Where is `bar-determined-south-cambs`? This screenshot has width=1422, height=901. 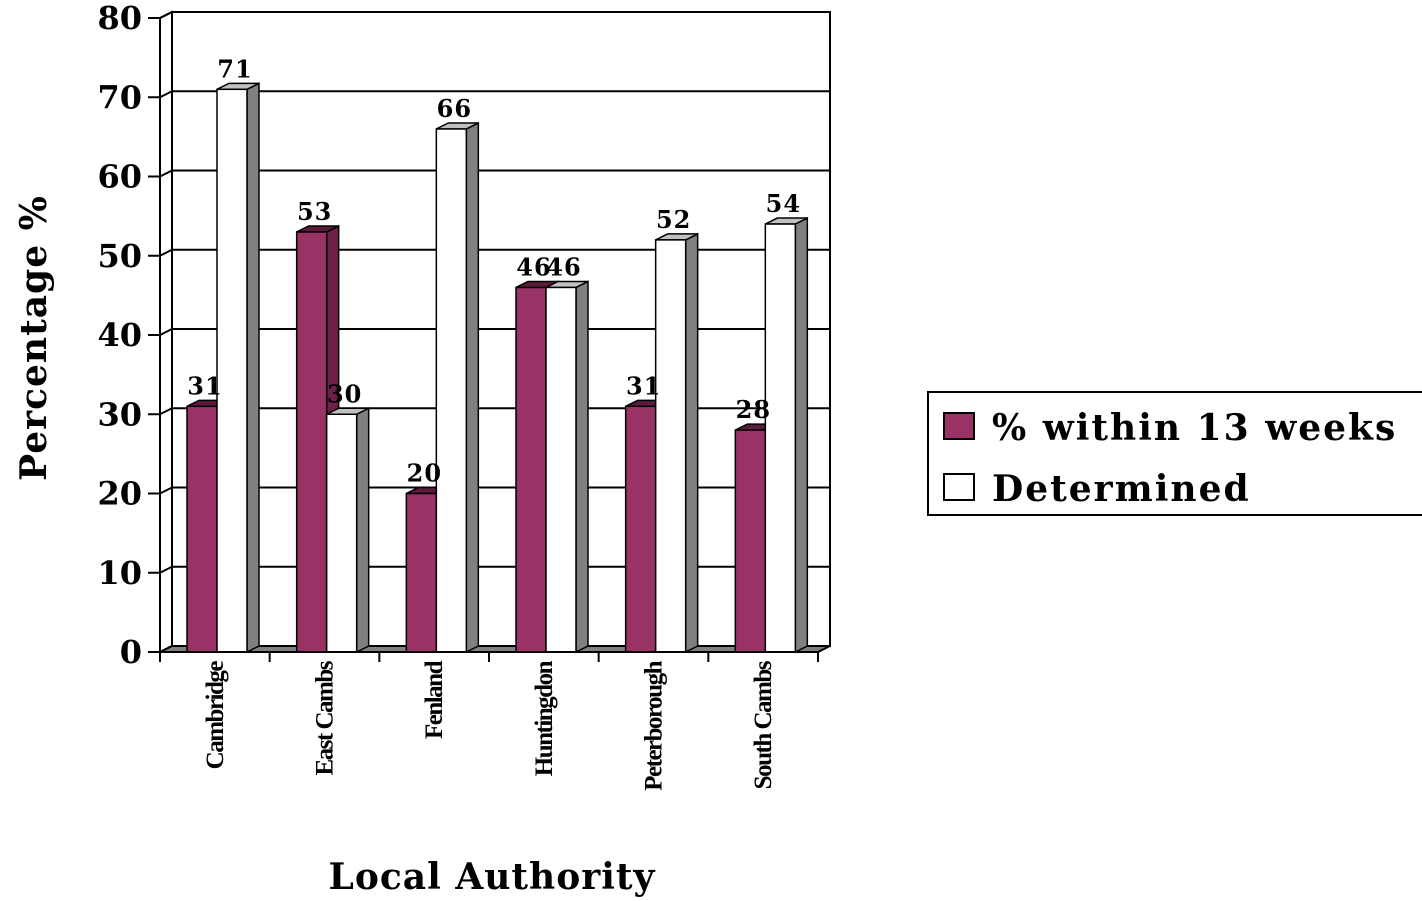 bar-determined-south-cambs is located at coordinates (780, 438).